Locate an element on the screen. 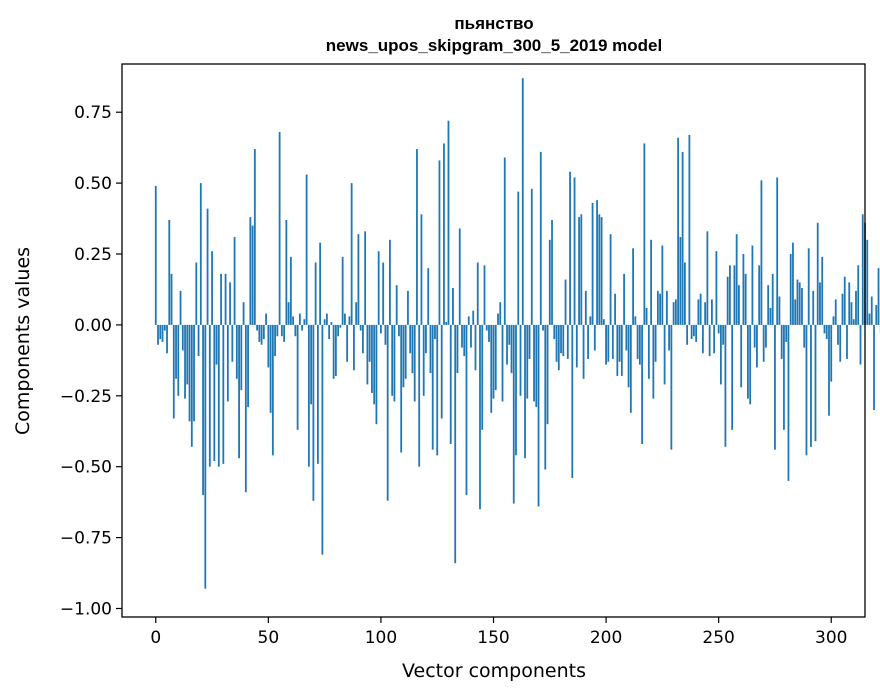 The height and width of the screenshot is (696, 880). y-axis-label: Components values is located at coordinates (23, 341).